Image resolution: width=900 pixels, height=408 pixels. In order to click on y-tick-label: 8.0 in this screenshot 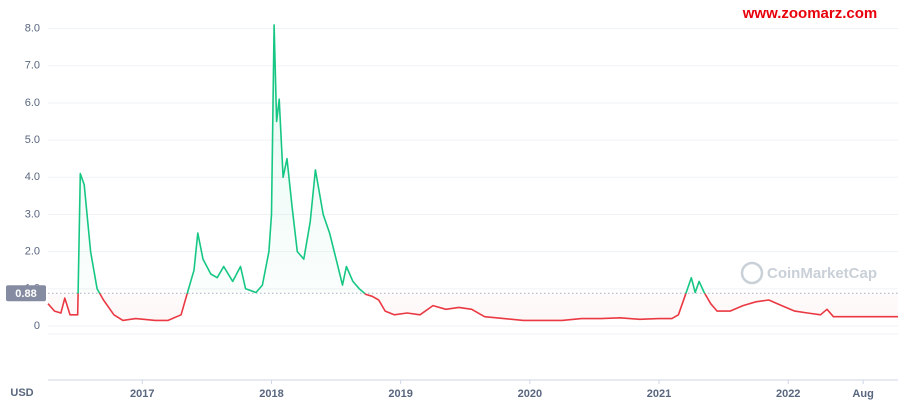, I will do `click(32, 28)`.